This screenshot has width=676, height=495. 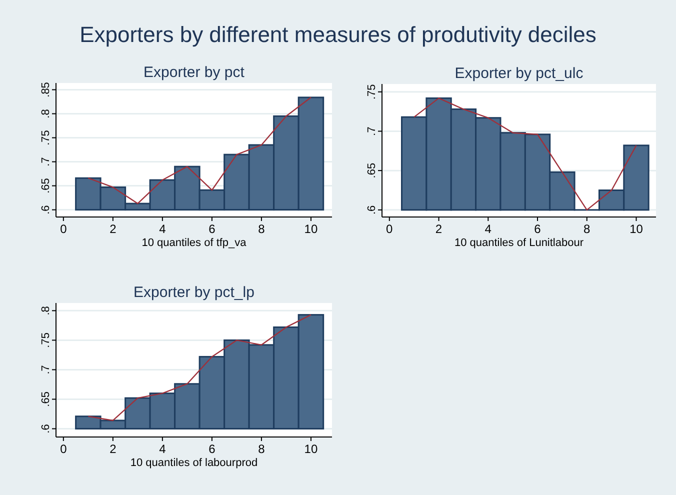 What do you see at coordinates (194, 292) in the screenshot?
I see `chart-title: Exporter by pct_lp` at bounding box center [194, 292].